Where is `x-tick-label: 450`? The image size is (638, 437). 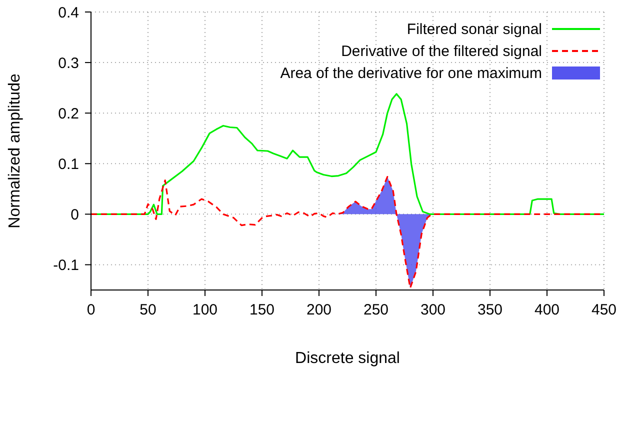
x-tick-label: 450 is located at coordinates (604, 310).